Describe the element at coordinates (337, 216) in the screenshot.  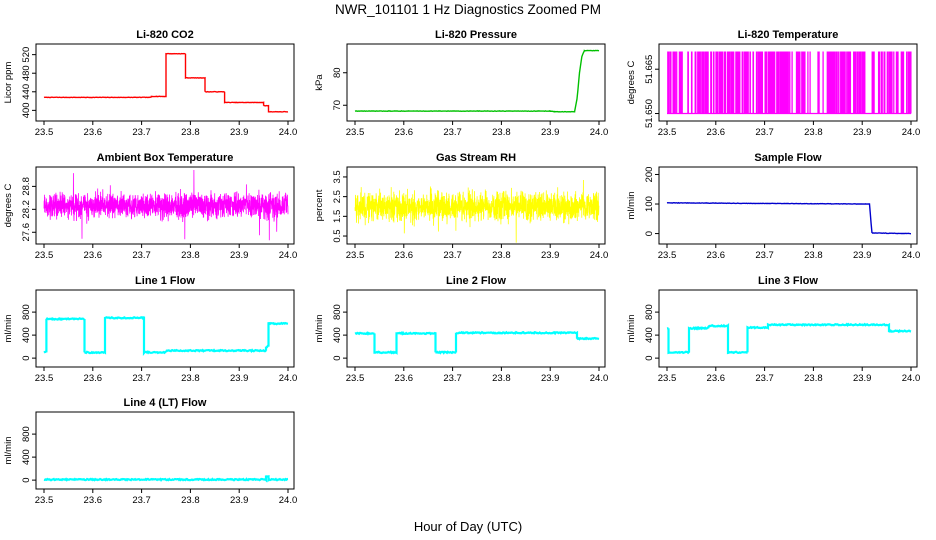
I see `y-tick-label: 1.5` at that location.